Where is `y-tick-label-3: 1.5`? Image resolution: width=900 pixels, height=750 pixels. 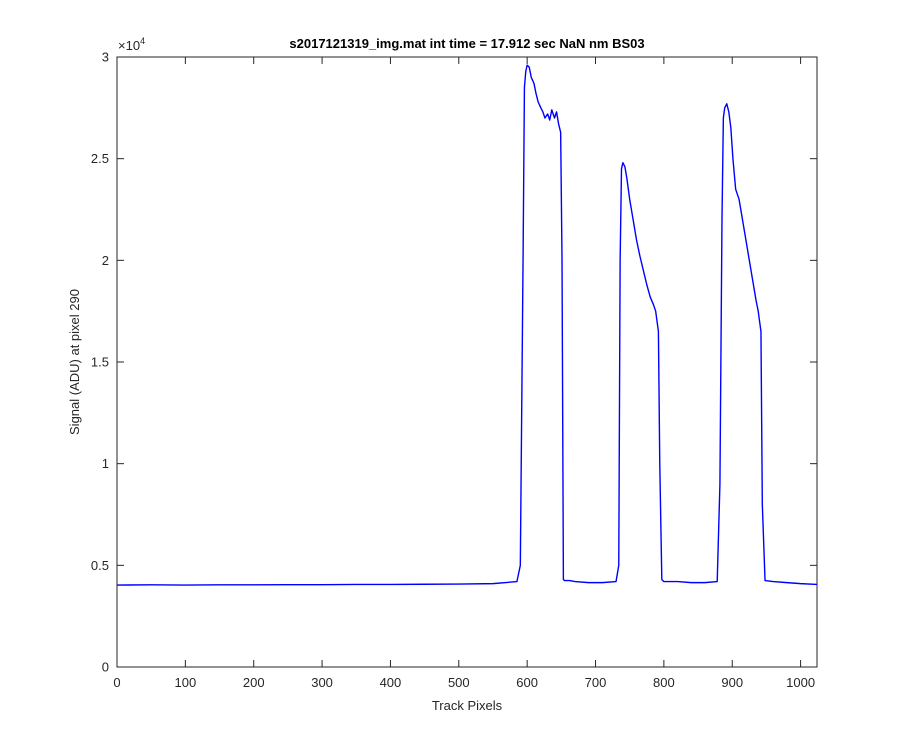 y-tick-label-3: 1.5 is located at coordinates (100, 362).